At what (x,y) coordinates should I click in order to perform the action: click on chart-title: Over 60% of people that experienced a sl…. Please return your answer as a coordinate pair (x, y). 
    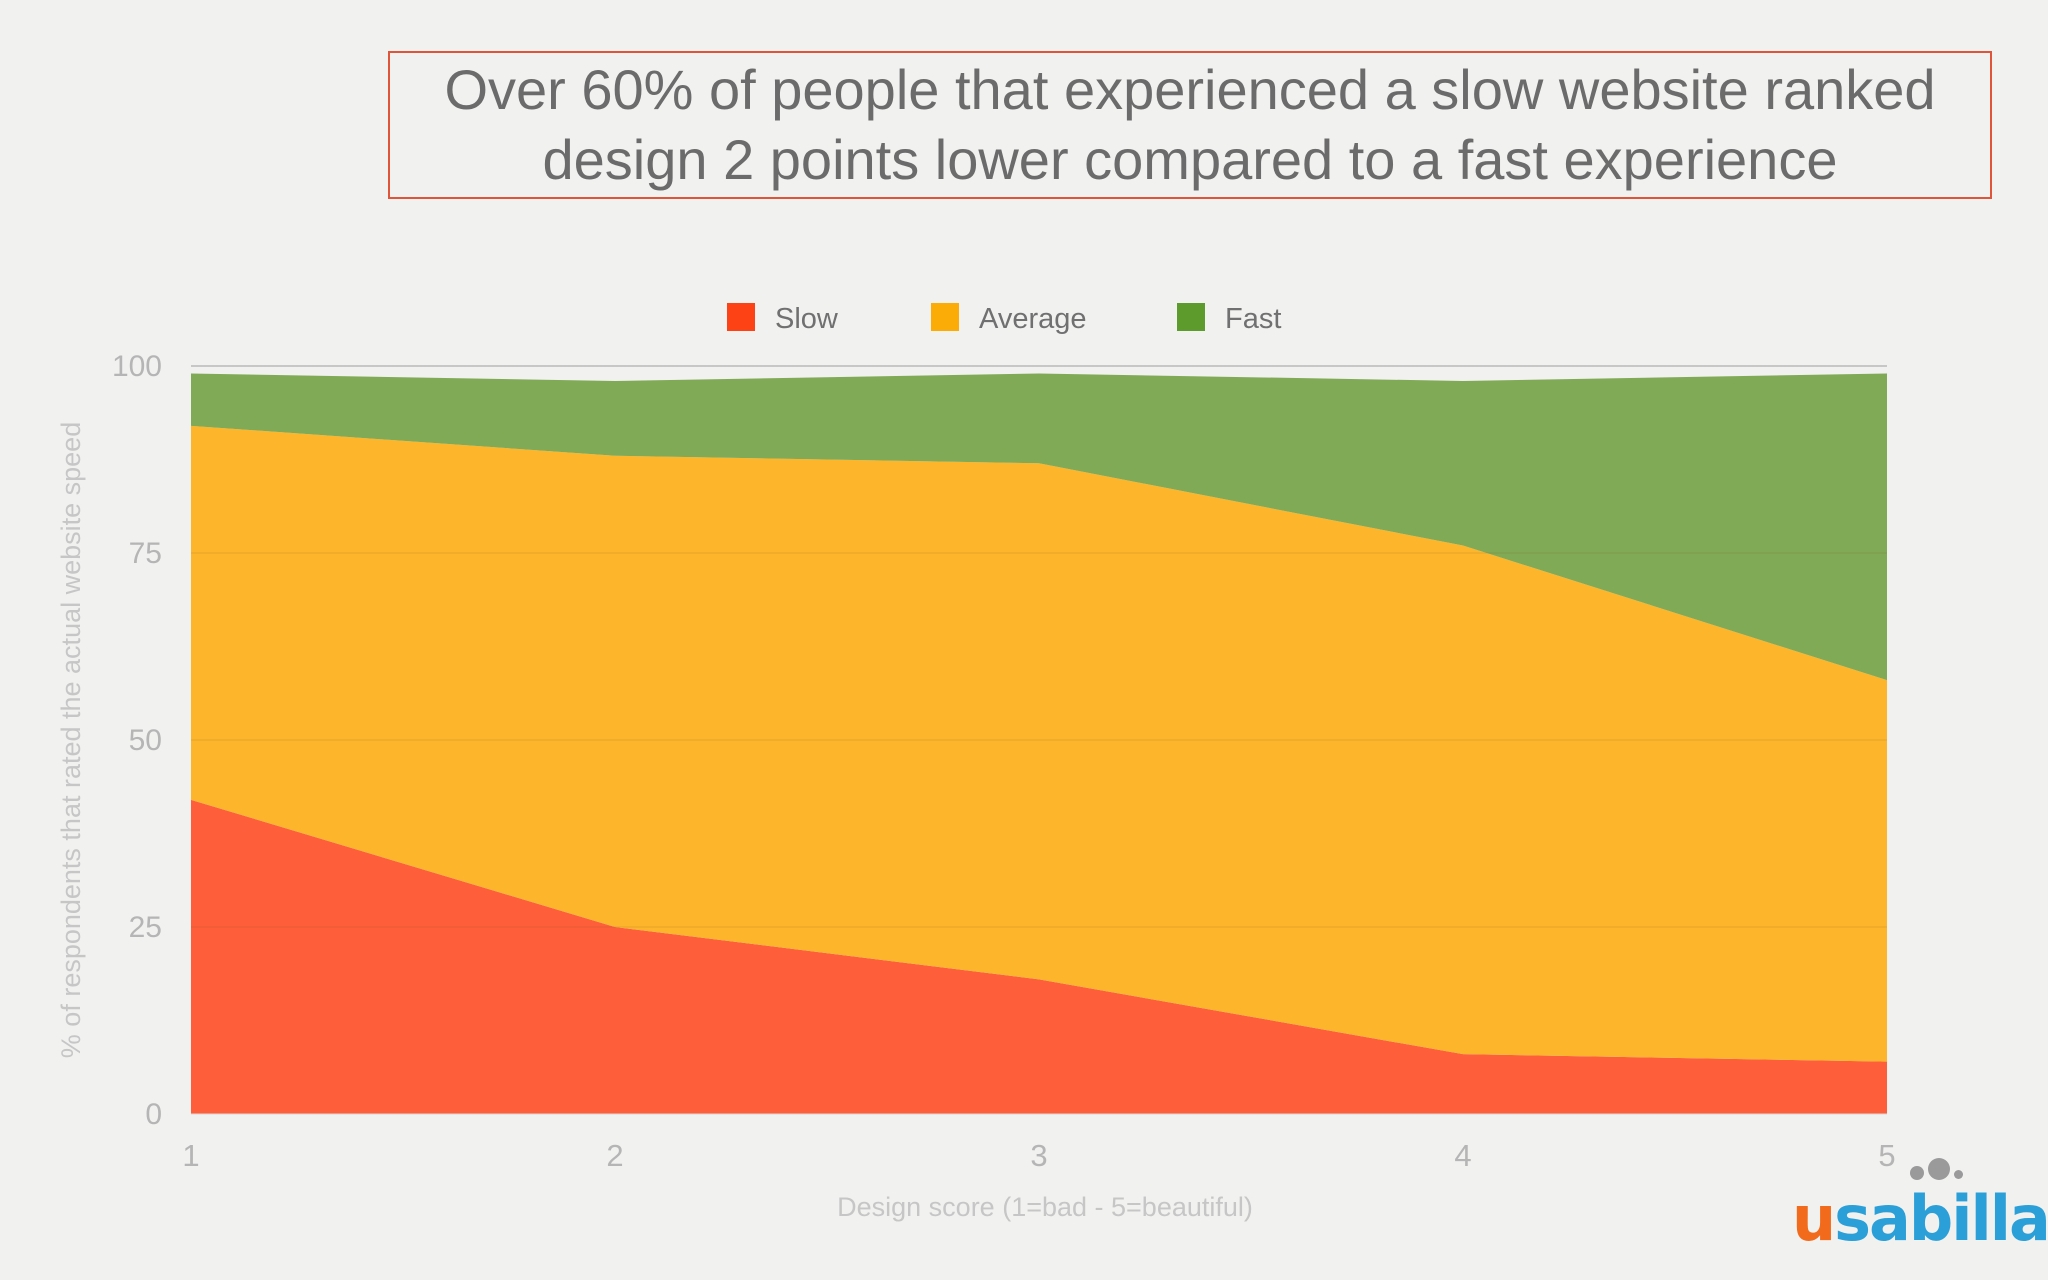
    Looking at the image, I should click on (1190, 125).